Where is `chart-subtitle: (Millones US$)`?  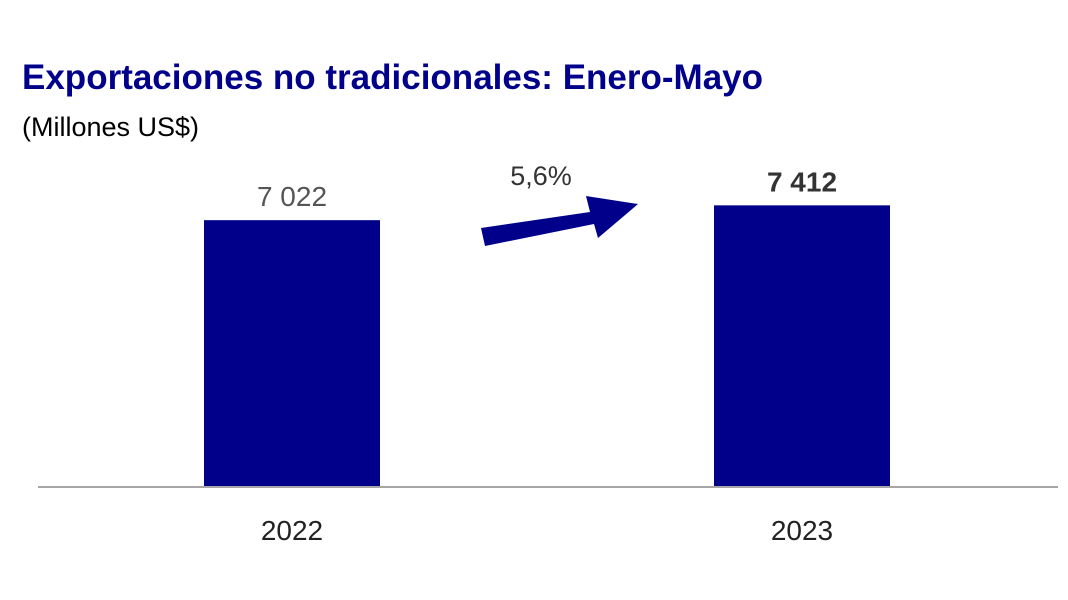 chart-subtitle: (Millones US$) is located at coordinates (111, 127).